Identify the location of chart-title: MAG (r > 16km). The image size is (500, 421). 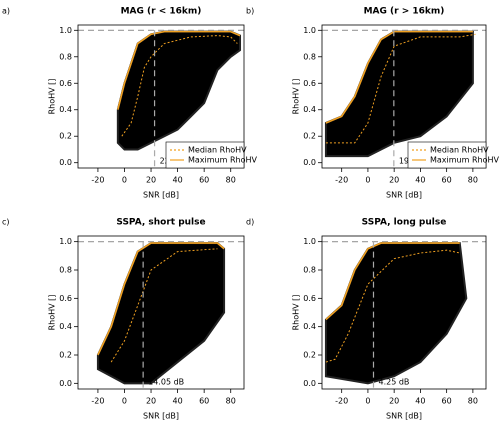
(404, 12).